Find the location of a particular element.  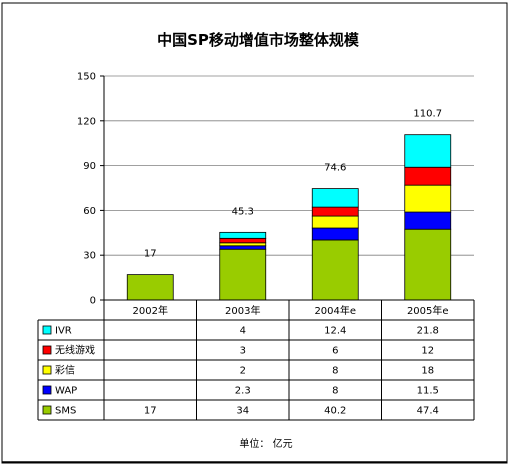

total-label: 45.3 is located at coordinates (243, 211).